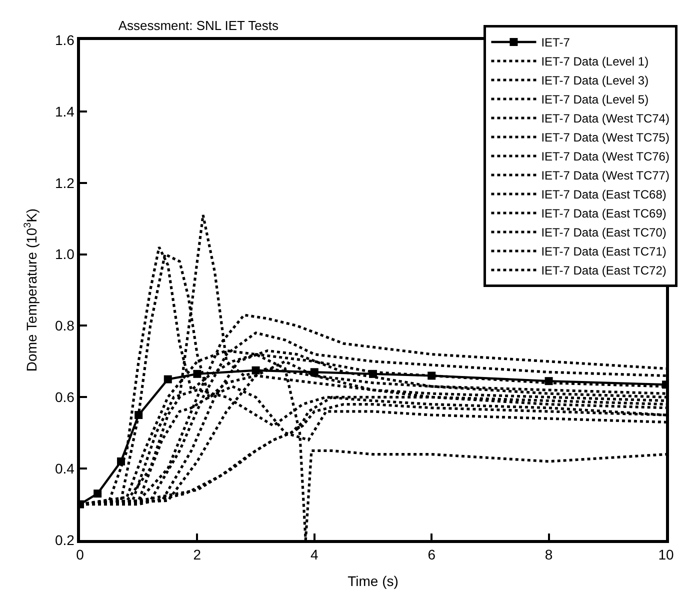 This screenshot has height=600, width=696. I want to click on legend-label: IET-7 Data (West TC75), so click(605, 137).